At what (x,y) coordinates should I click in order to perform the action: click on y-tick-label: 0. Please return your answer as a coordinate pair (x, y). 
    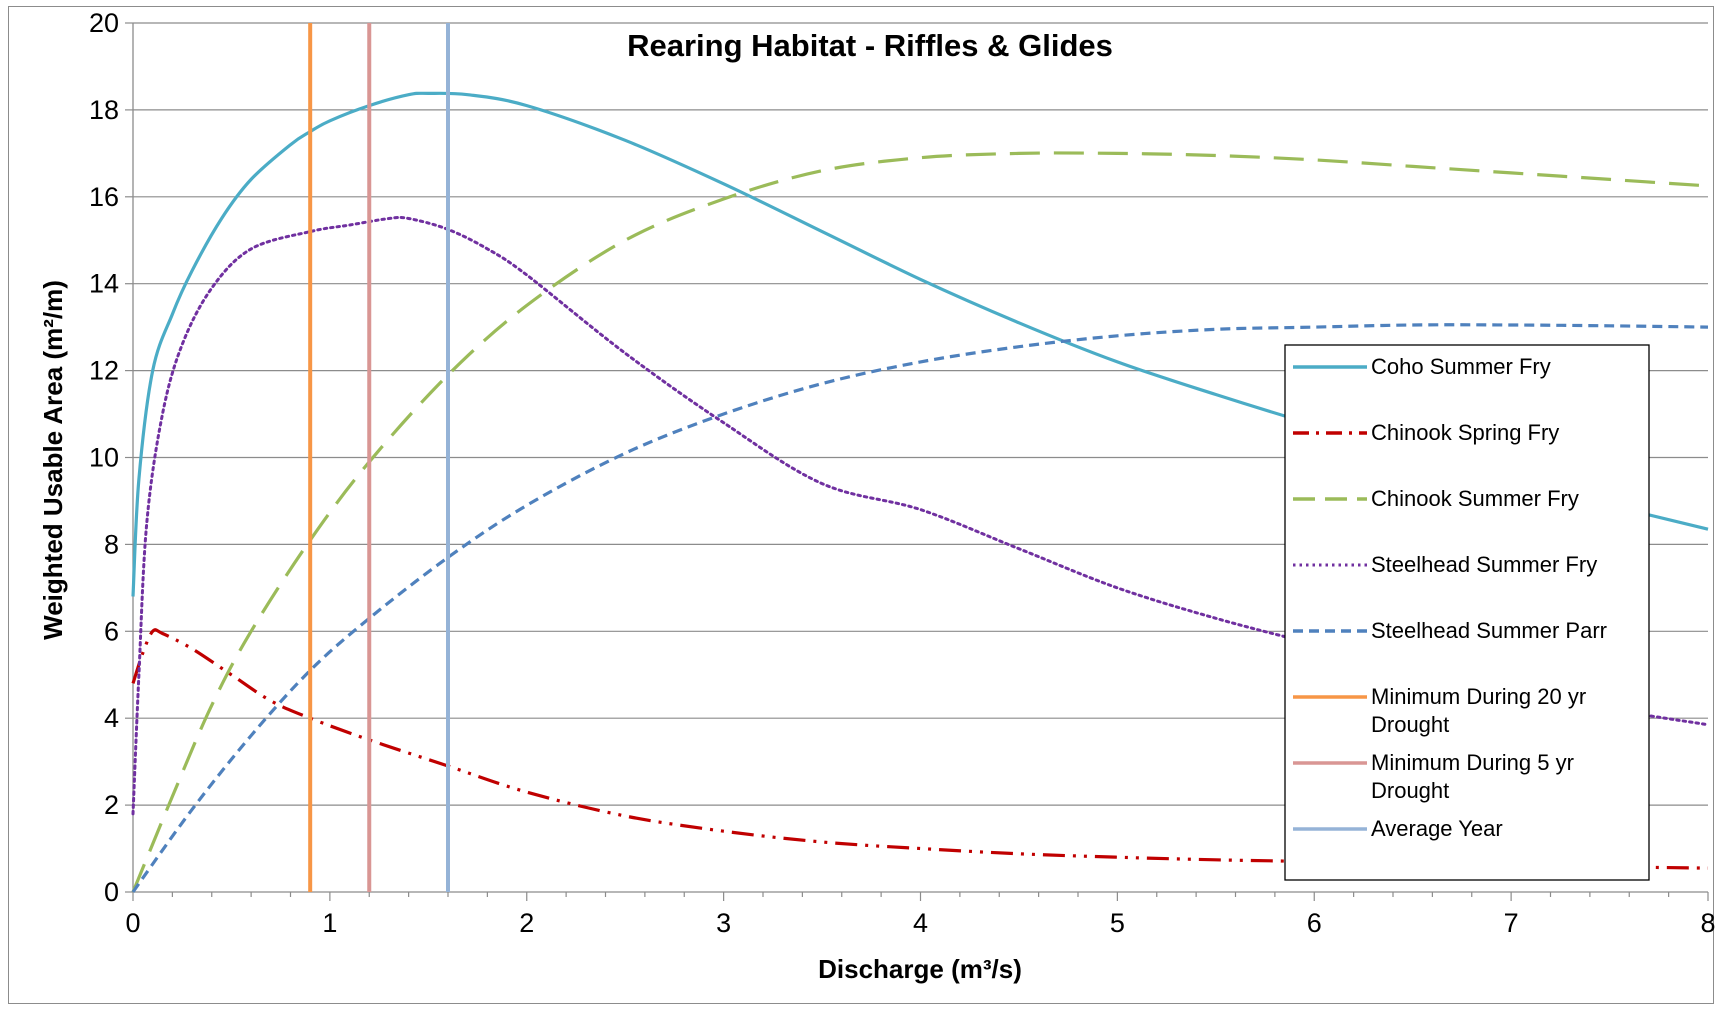
    Looking at the image, I should click on (111, 892).